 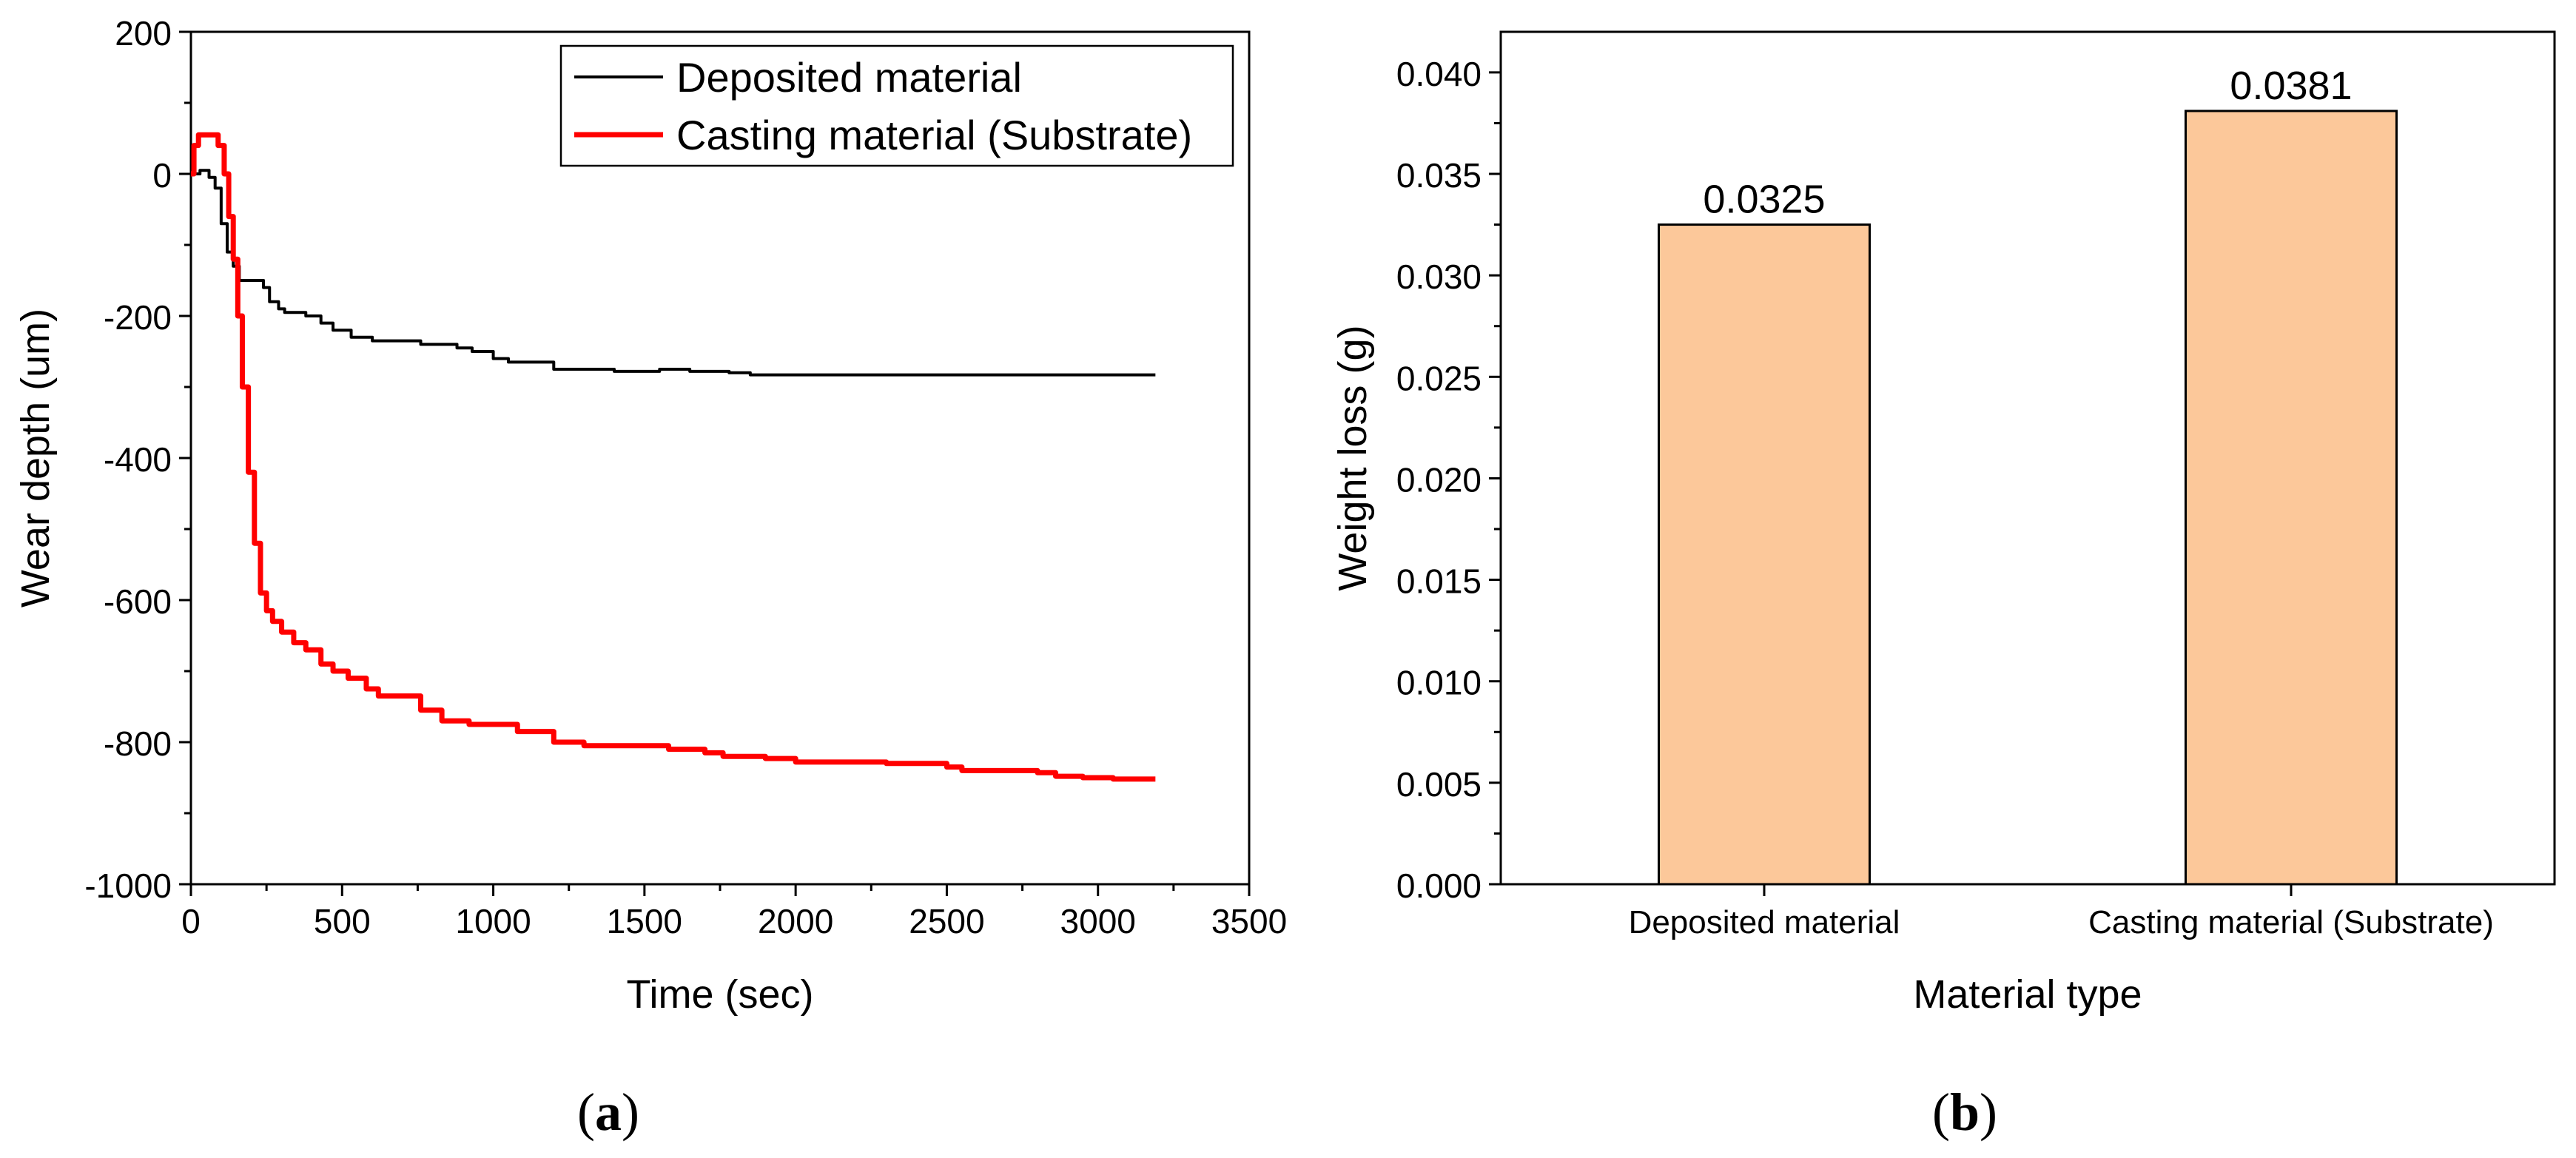 I want to click on y-tick-label-a: 200, so click(x=143, y=33).